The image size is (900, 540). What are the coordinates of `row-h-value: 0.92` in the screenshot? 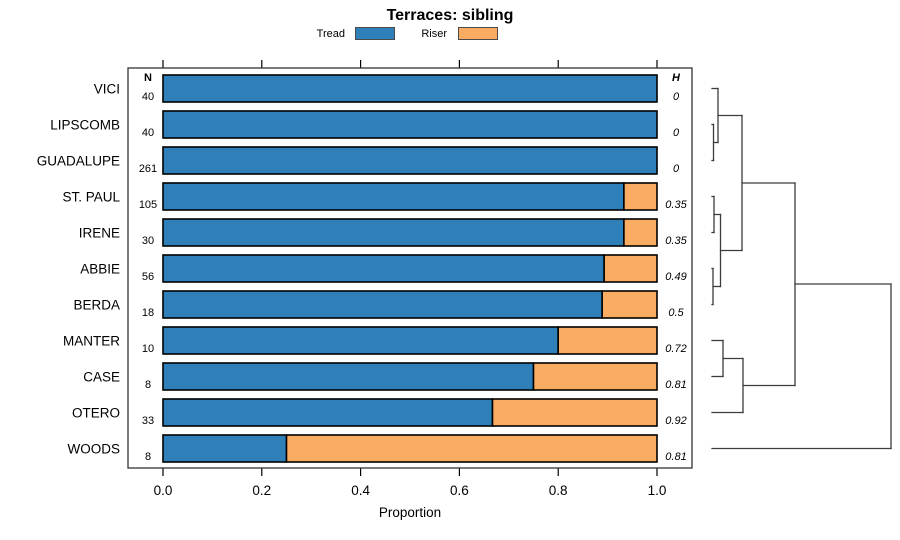 It's located at (675, 421).